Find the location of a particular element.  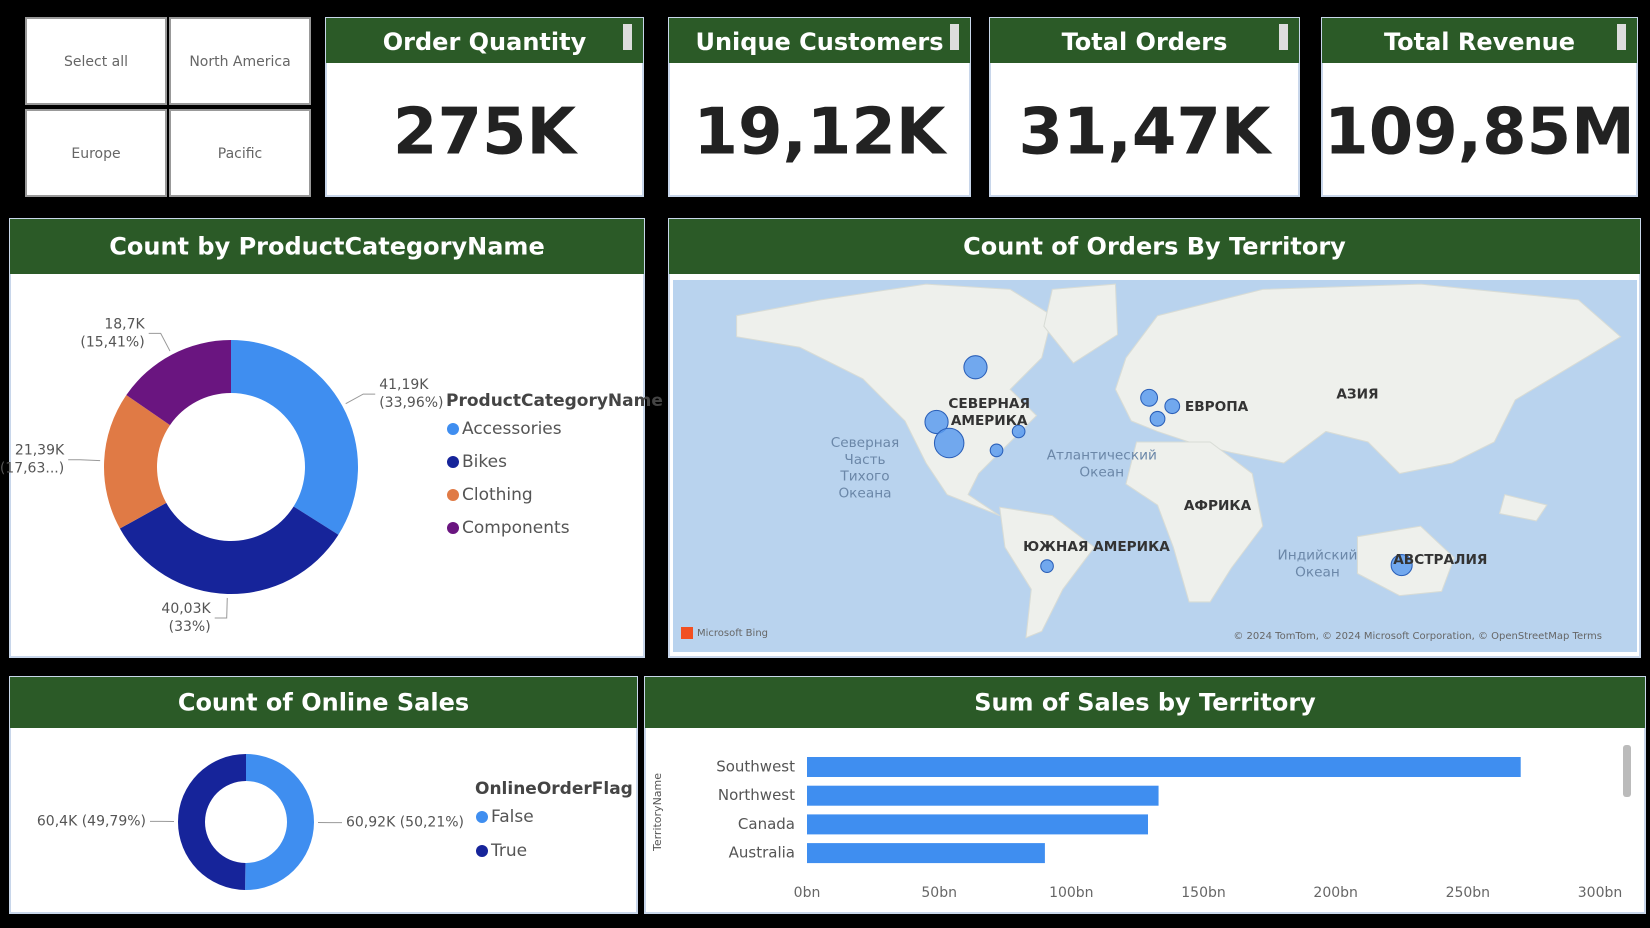

card-title: Total Revenue is located at coordinates (1479, 42).